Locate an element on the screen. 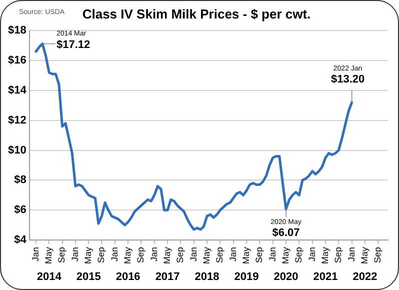 The width and height of the screenshot is (399, 290). y-tick-label: $14 is located at coordinates (18, 90).